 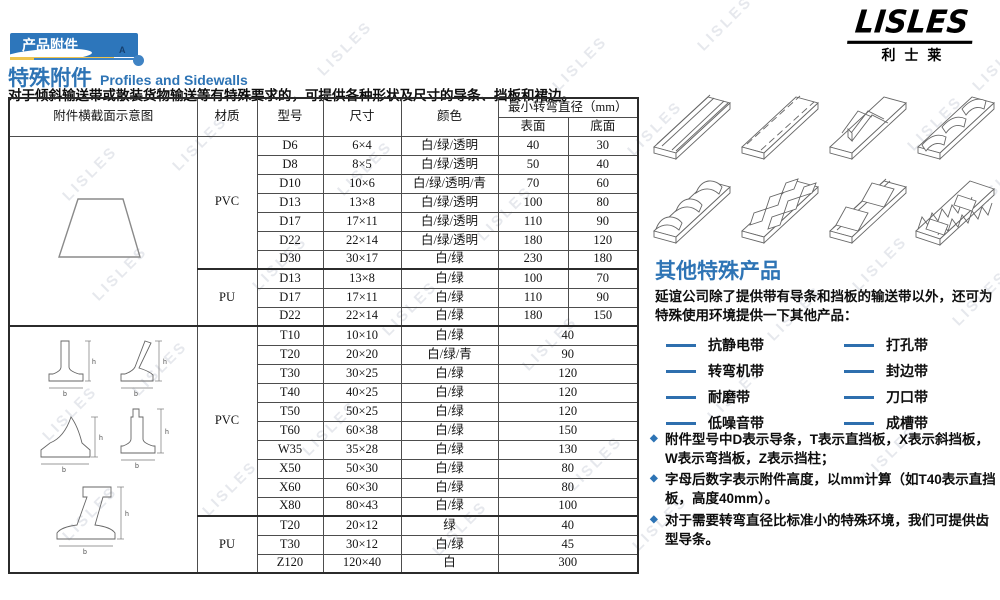 What do you see at coordinates (290, 449) in the screenshot?
I see `model-cell: W35` at bounding box center [290, 449].